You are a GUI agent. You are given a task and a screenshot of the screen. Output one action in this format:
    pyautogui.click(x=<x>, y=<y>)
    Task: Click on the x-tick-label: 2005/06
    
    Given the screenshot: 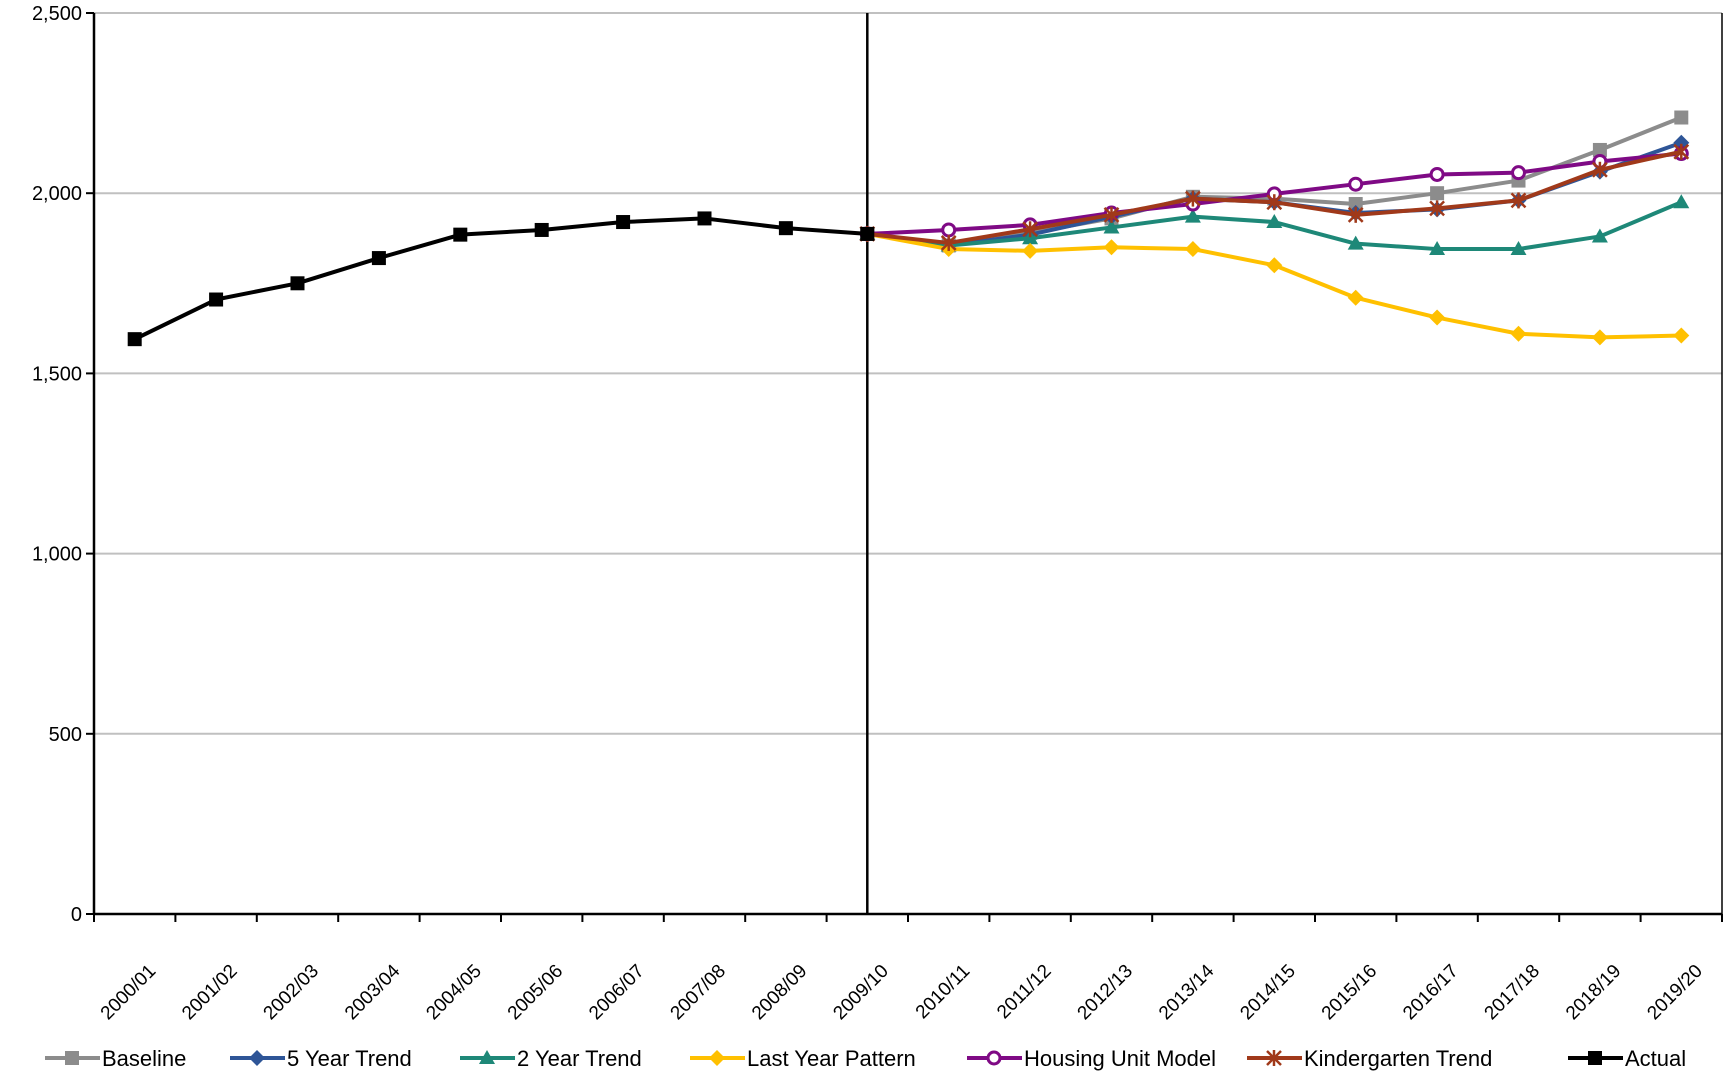 What is the action you would take?
    pyautogui.click(x=535, y=992)
    